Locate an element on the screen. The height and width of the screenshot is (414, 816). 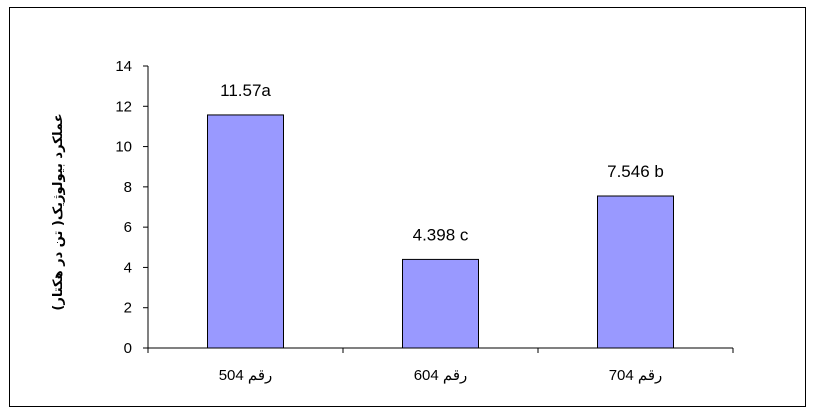
data-label-2: 4.398 c is located at coordinates (441, 234).